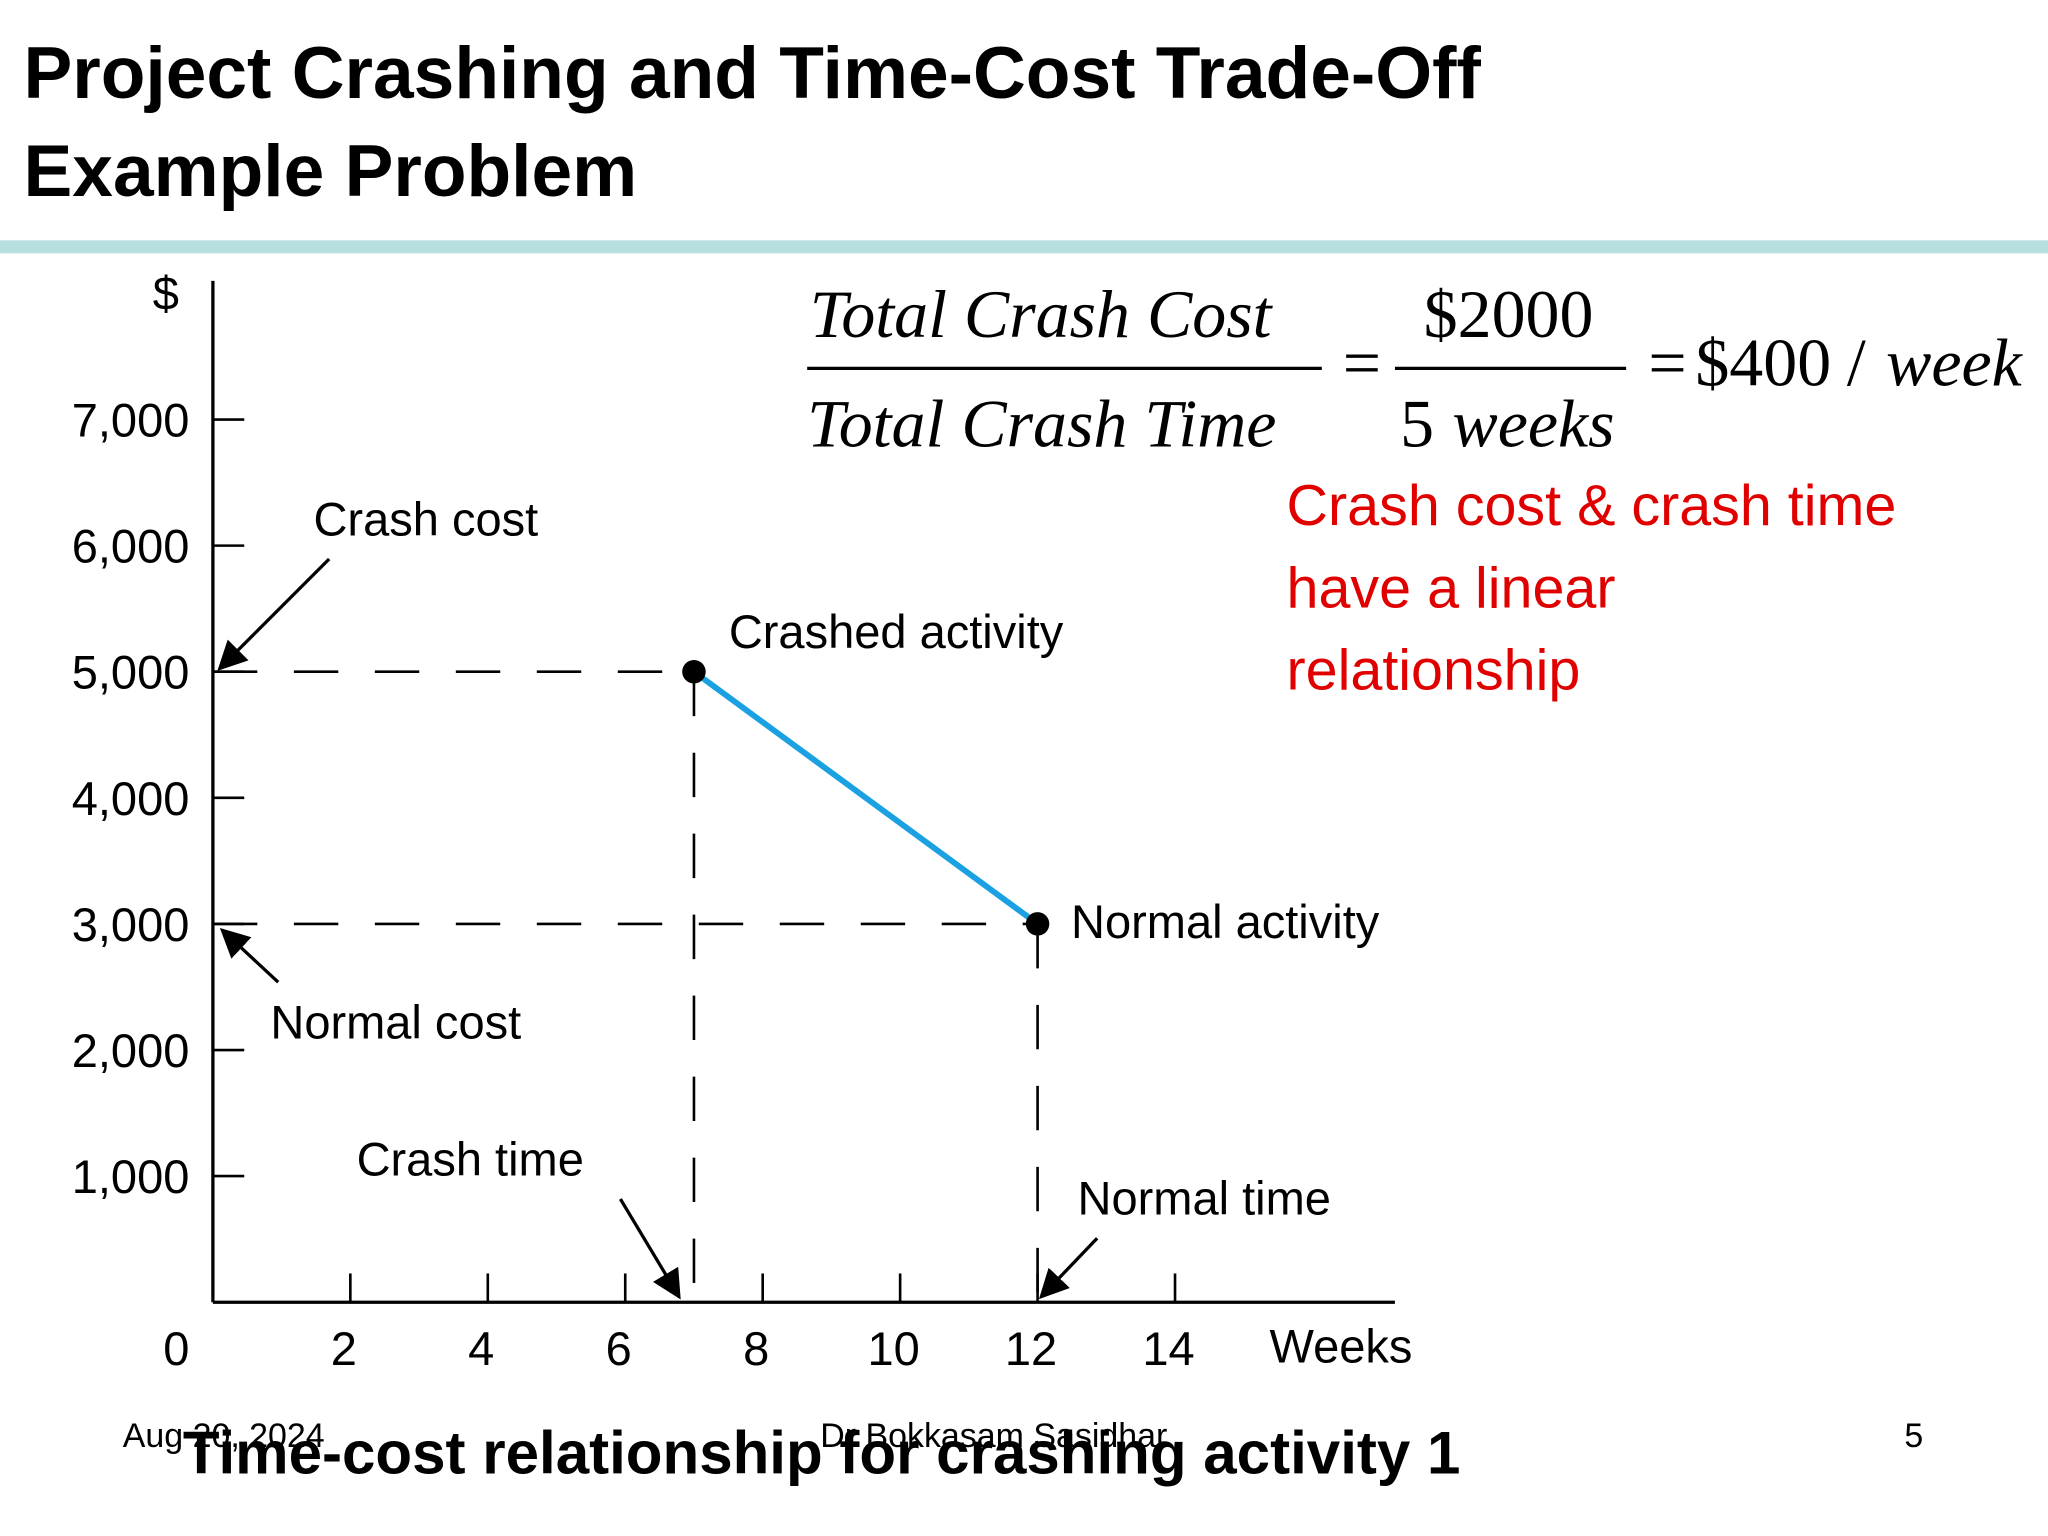 The image size is (2048, 1536). Describe the element at coordinates (1913, 1436) in the screenshot. I see `footer-page: 5` at that location.